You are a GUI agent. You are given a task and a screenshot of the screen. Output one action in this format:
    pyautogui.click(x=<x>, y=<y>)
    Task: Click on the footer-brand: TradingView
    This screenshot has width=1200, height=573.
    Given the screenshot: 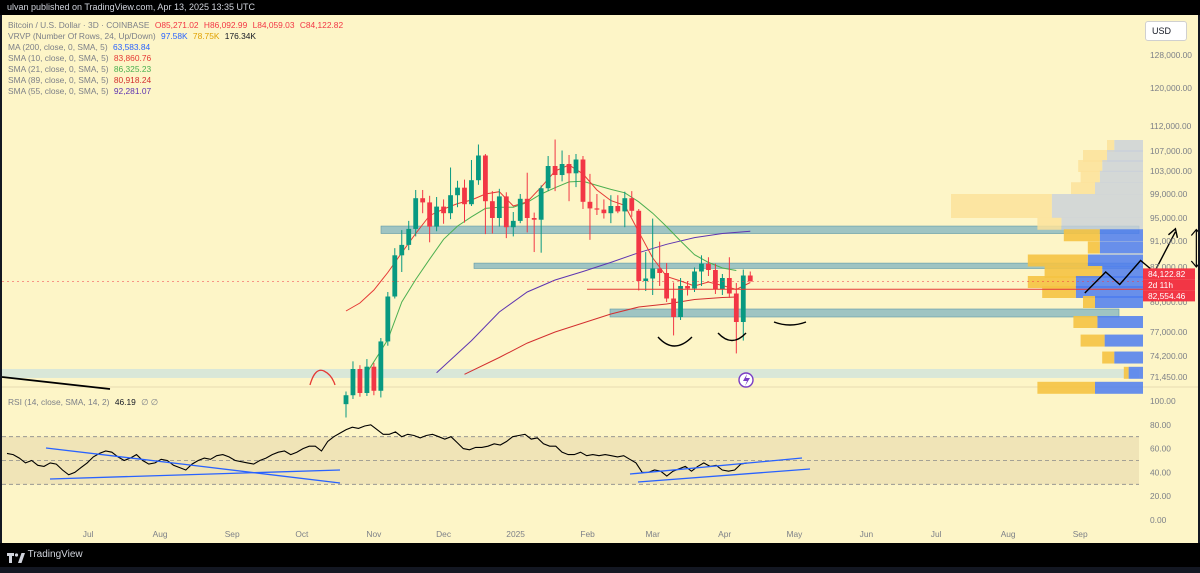 What is the action you would take?
    pyautogui.click(x=55, y=554)
    